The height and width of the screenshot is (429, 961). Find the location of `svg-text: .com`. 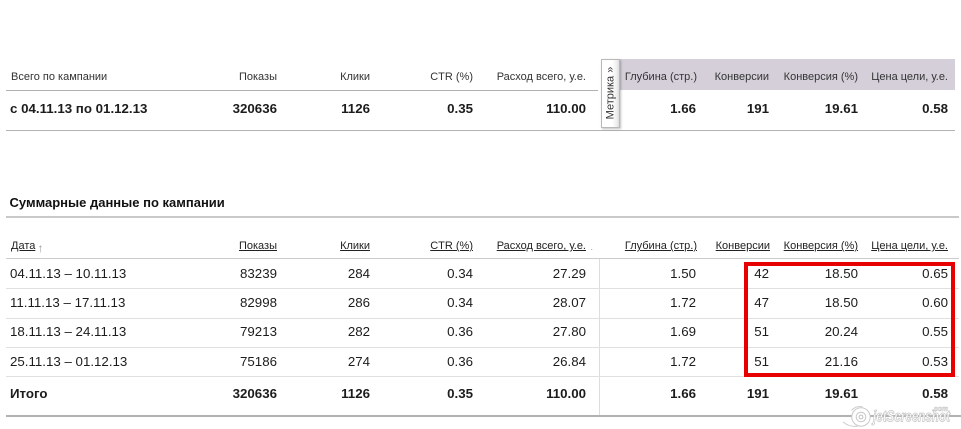

svg-text: .com is located at coordinates (940, 408).